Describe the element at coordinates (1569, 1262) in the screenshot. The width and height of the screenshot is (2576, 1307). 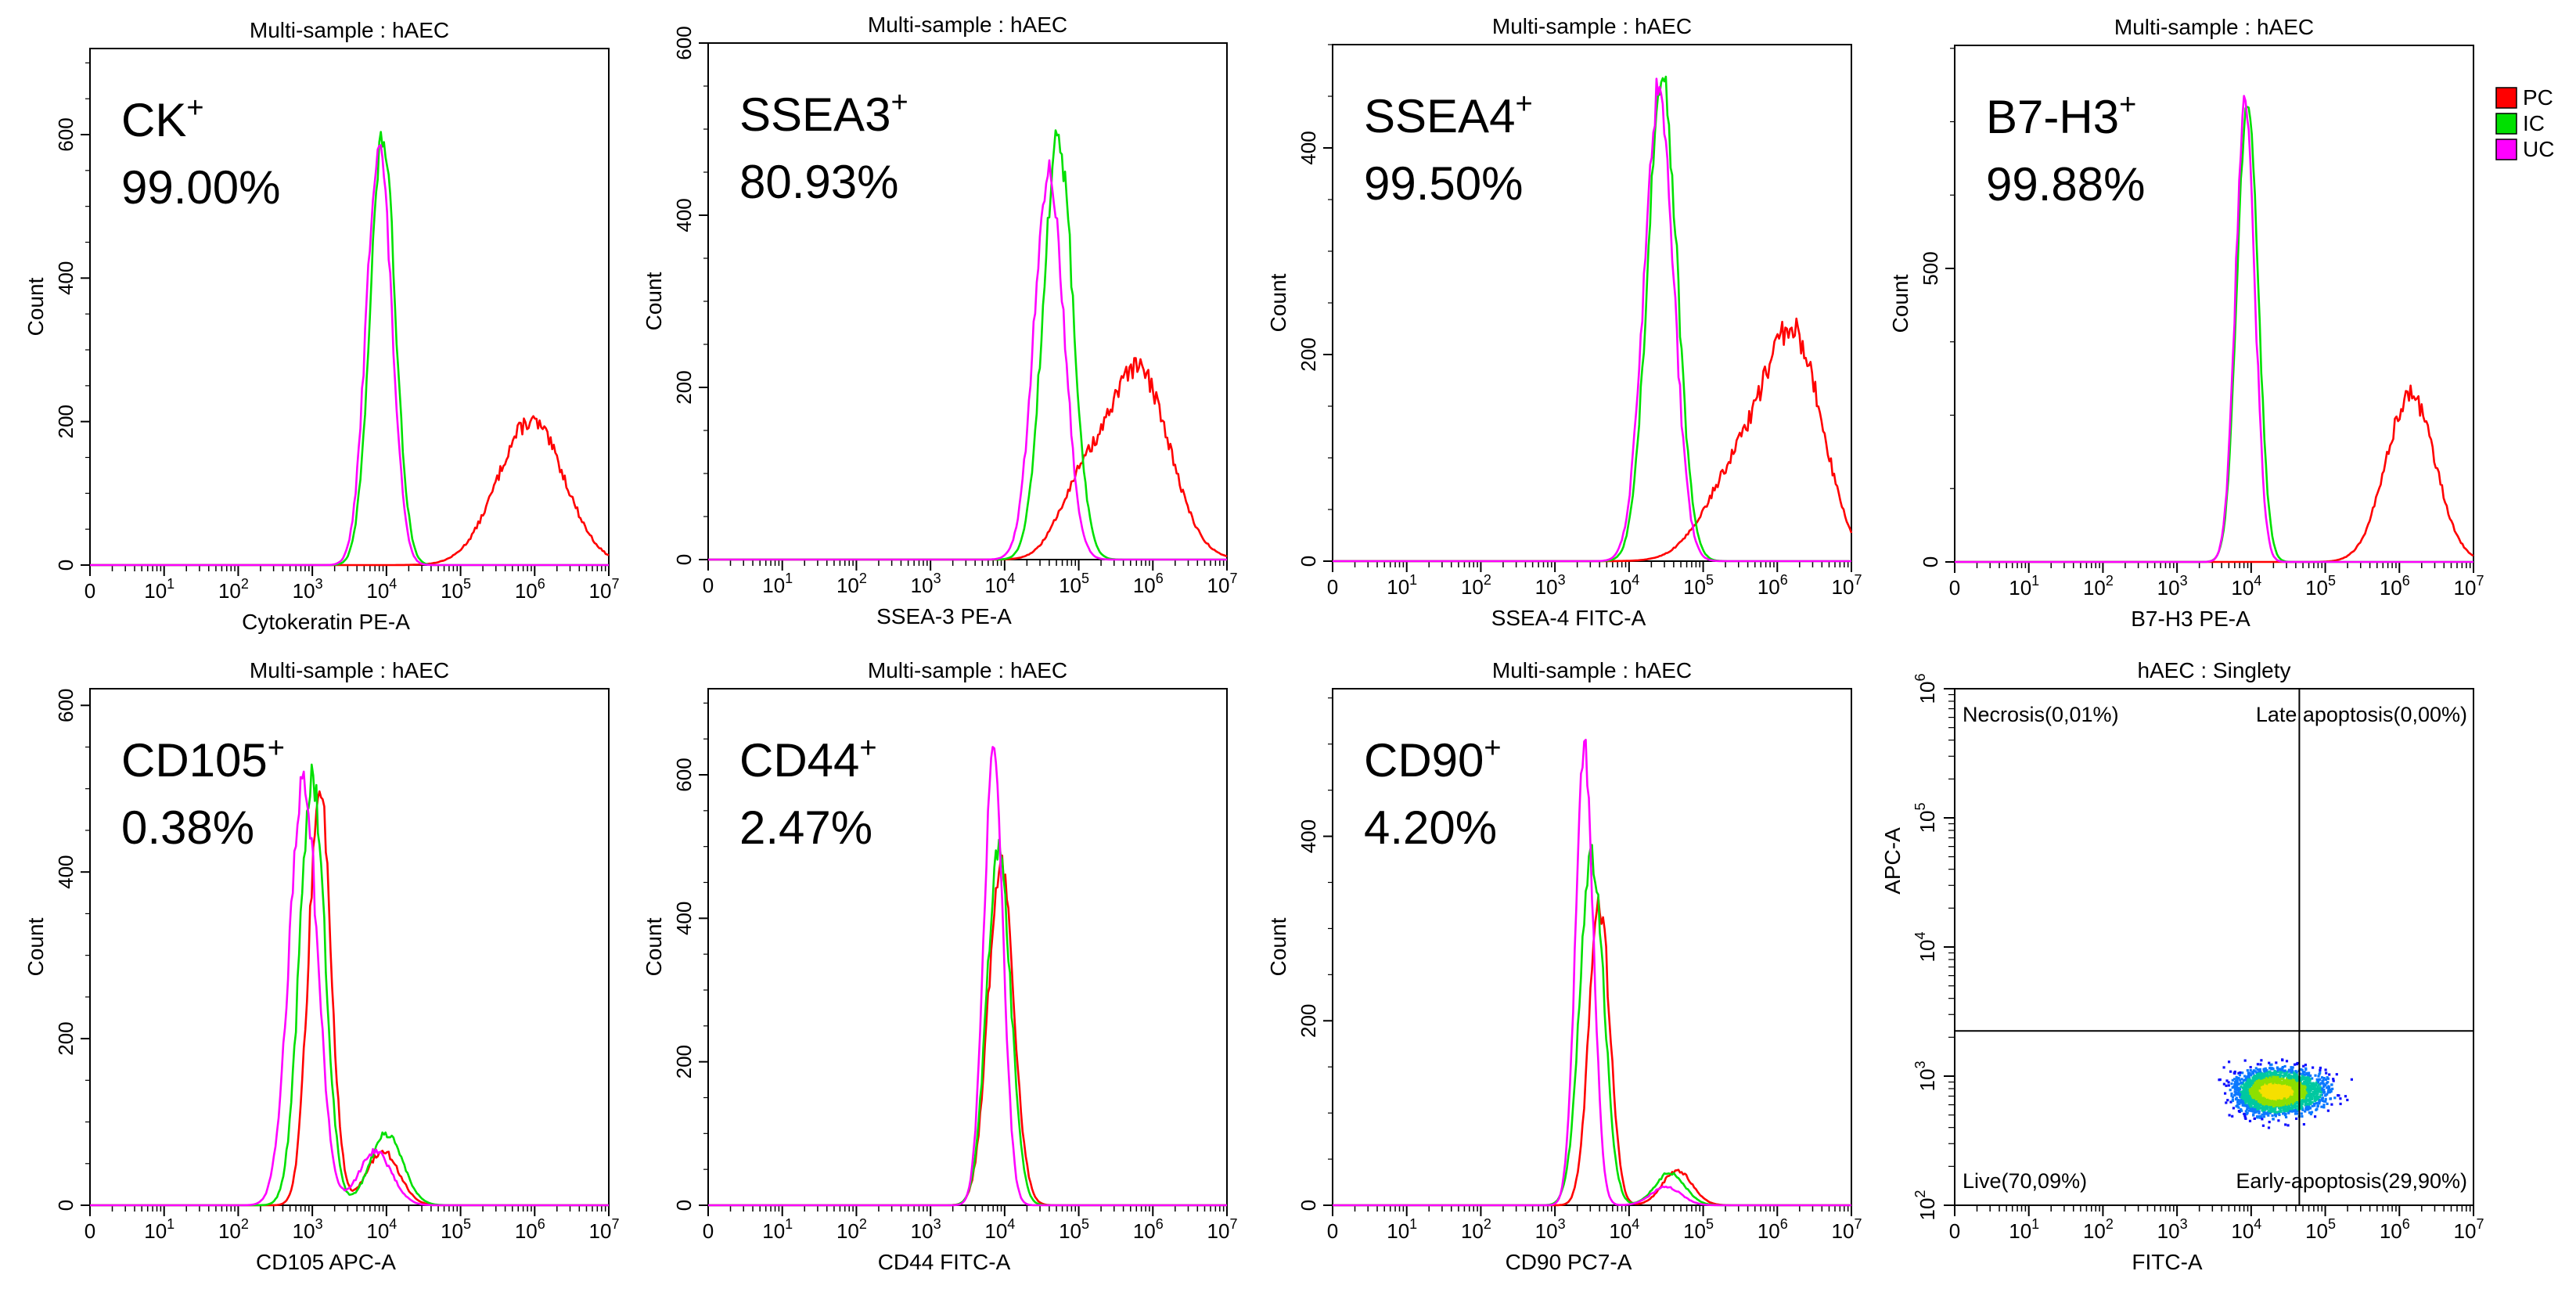
I see `x-axis-label: CD90 PC7-A` at that location.